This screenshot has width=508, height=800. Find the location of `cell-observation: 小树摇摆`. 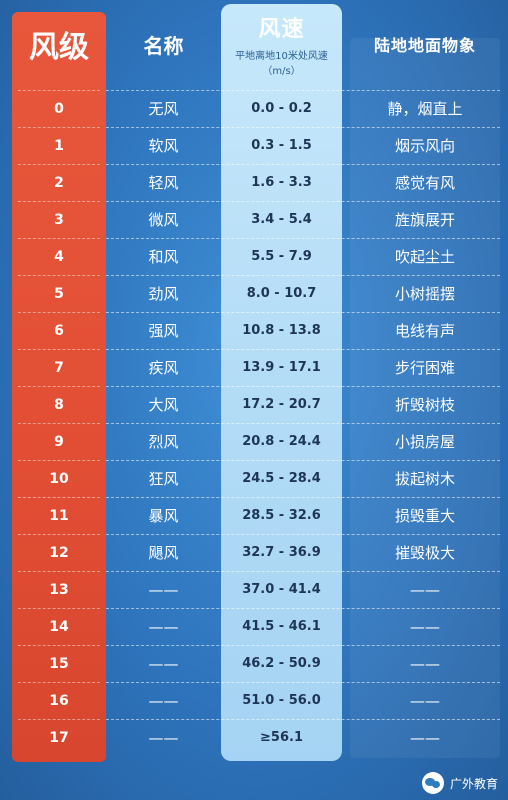

cell-observation: 小树摇摆 is located at coordinates (424, 294).